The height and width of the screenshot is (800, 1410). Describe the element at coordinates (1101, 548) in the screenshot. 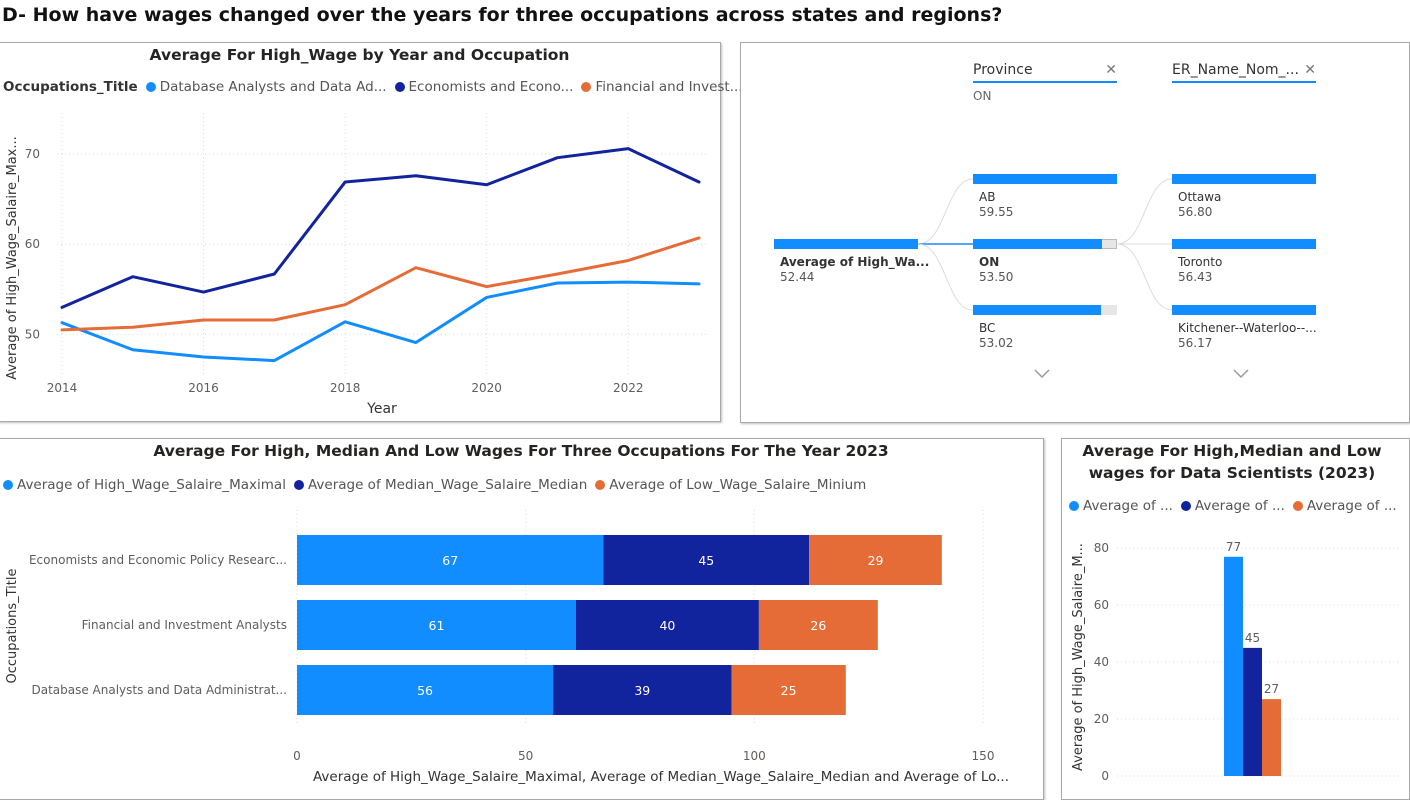

I see `y-tick-label: 80` at that location.